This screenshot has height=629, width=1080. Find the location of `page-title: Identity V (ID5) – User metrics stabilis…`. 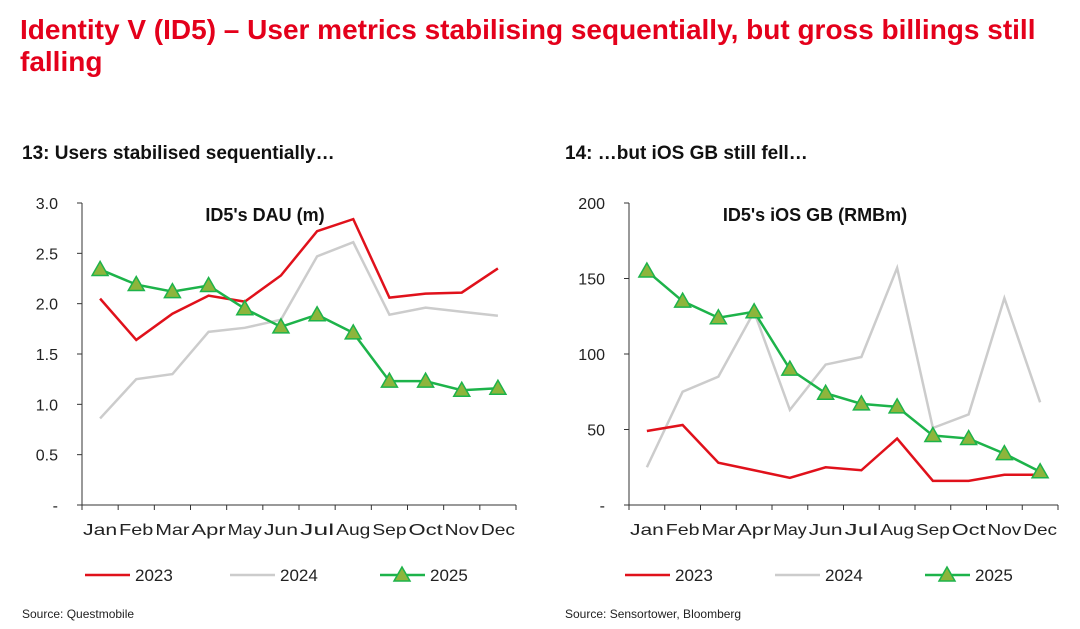

page-title: Identity V (ID5) – User metrics stabilis… is located at coordinates (528, 45).